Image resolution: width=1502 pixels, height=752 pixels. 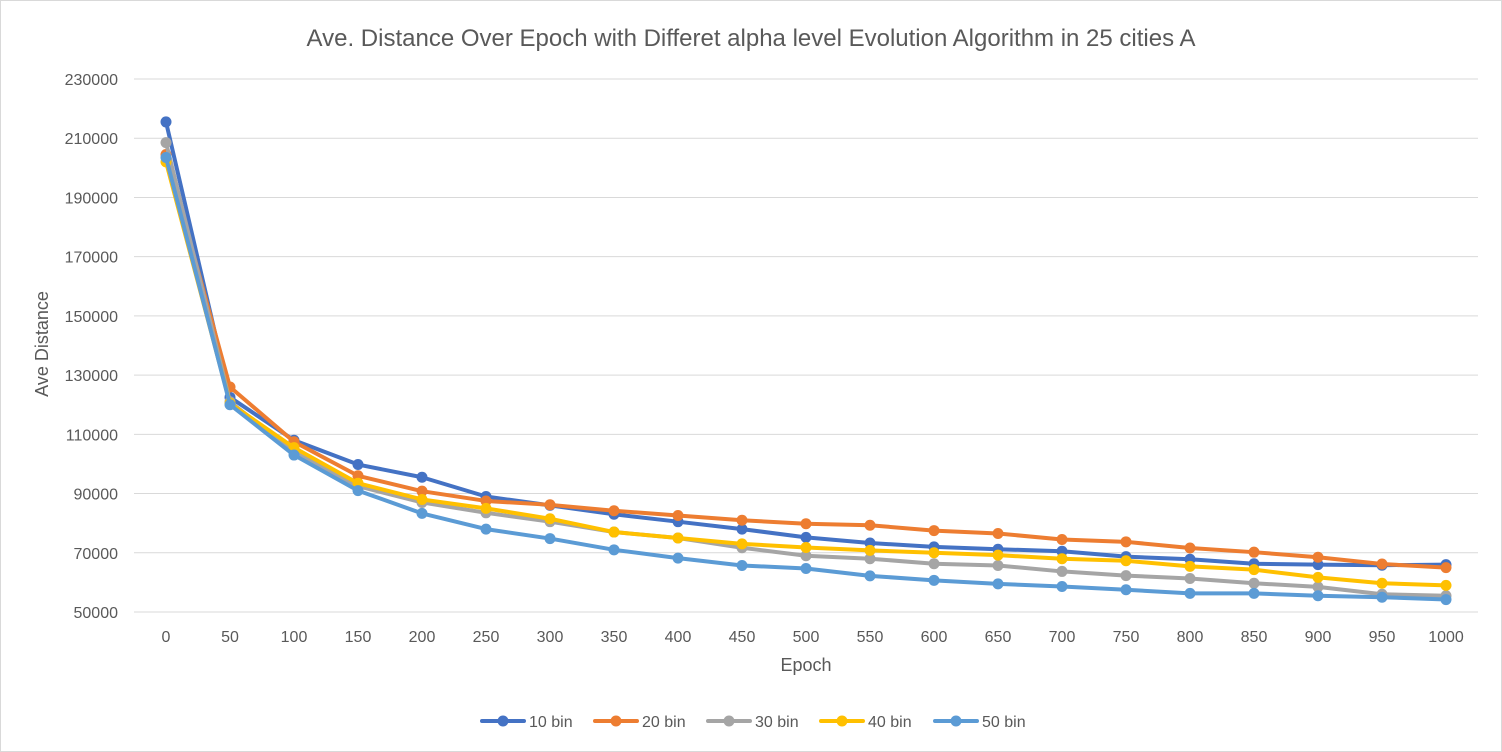 I want to click on x-tick-label: 1000, so click(x=1446, y=637).